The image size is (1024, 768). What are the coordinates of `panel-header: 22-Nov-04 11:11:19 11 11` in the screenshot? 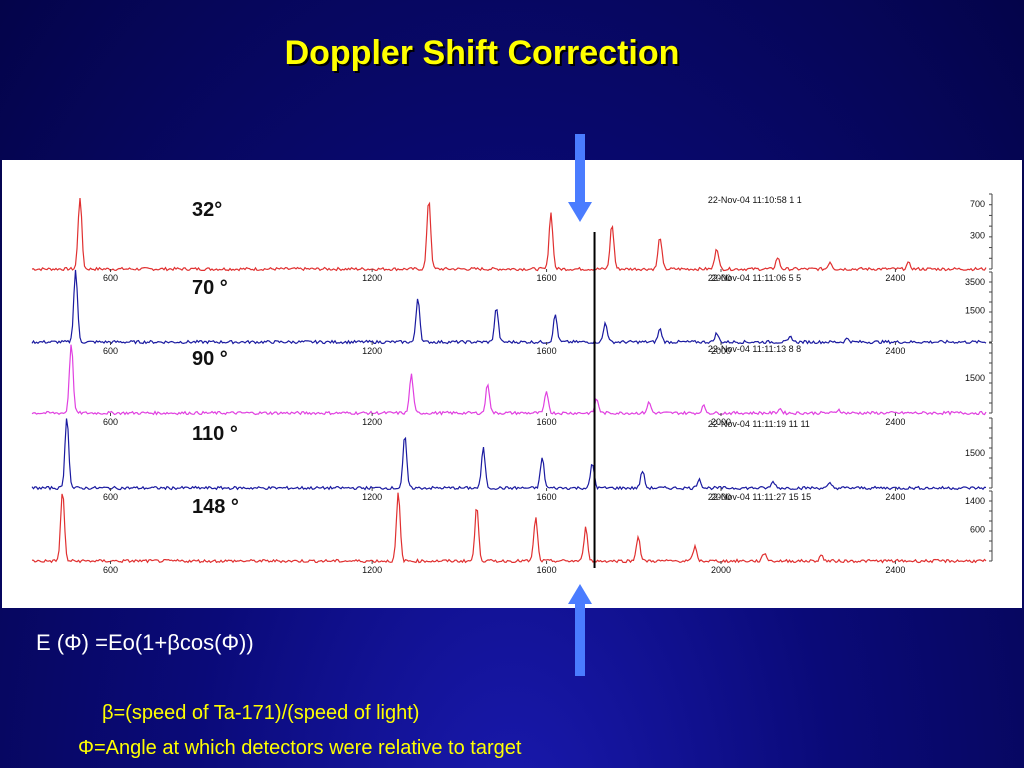 It's located at (759, 424).